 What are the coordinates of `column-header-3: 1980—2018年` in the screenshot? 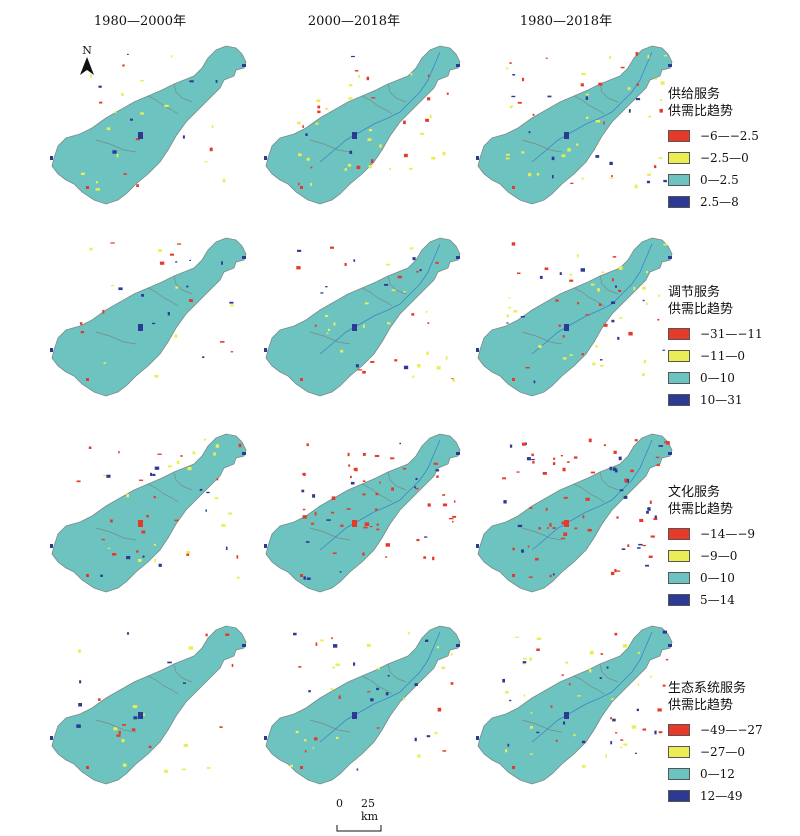 It's located at (566, 21).